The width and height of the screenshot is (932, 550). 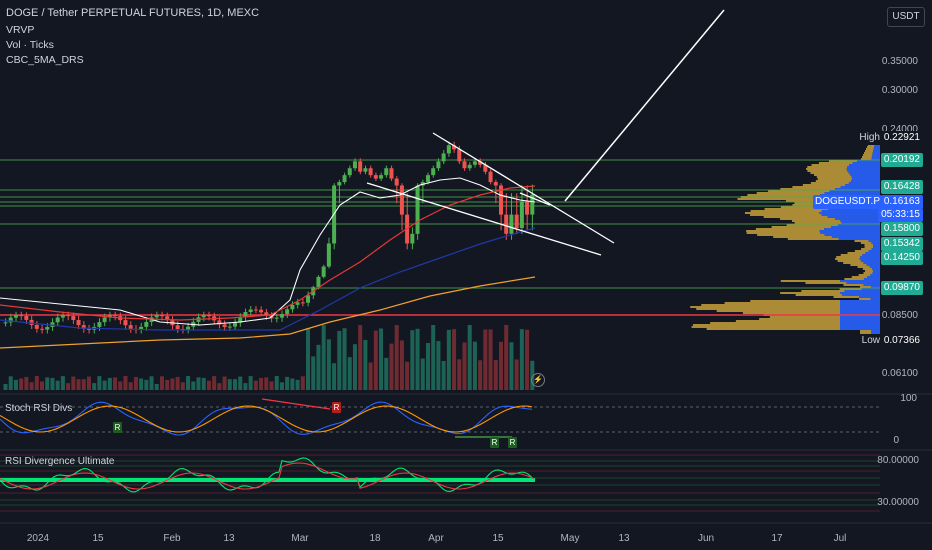 What do you see at coordinates (869, 138) in the screenshot?
I see `high-label: High` at bounding box center [869, 138].